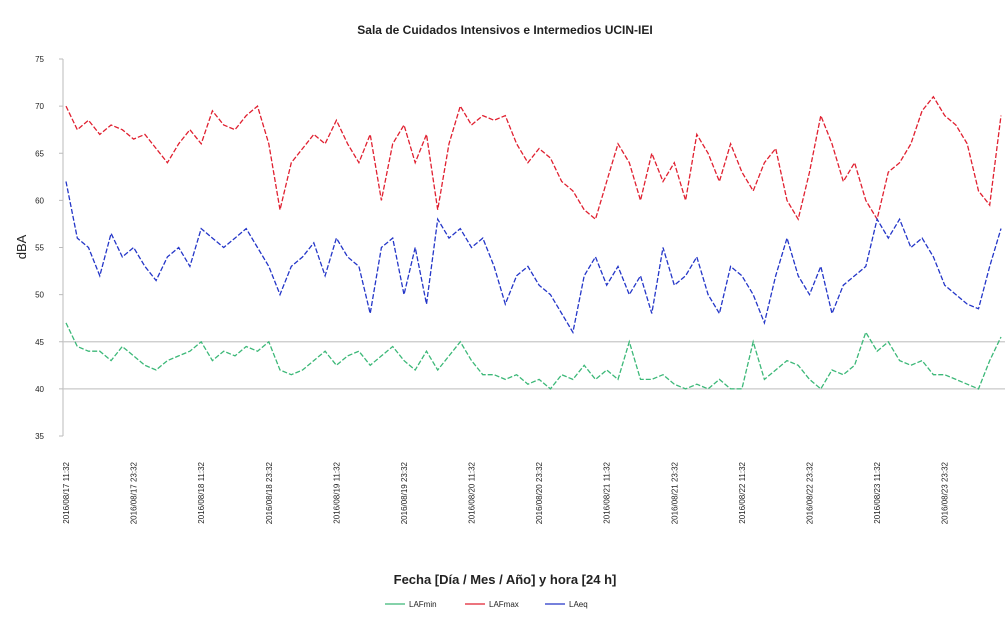 The width and height of the screenshot is (1005, 625). Describe the element at coordinates (945, 492) in the screenshot. I see `x-tick-label: 2016/08/23 23:32` at that location.